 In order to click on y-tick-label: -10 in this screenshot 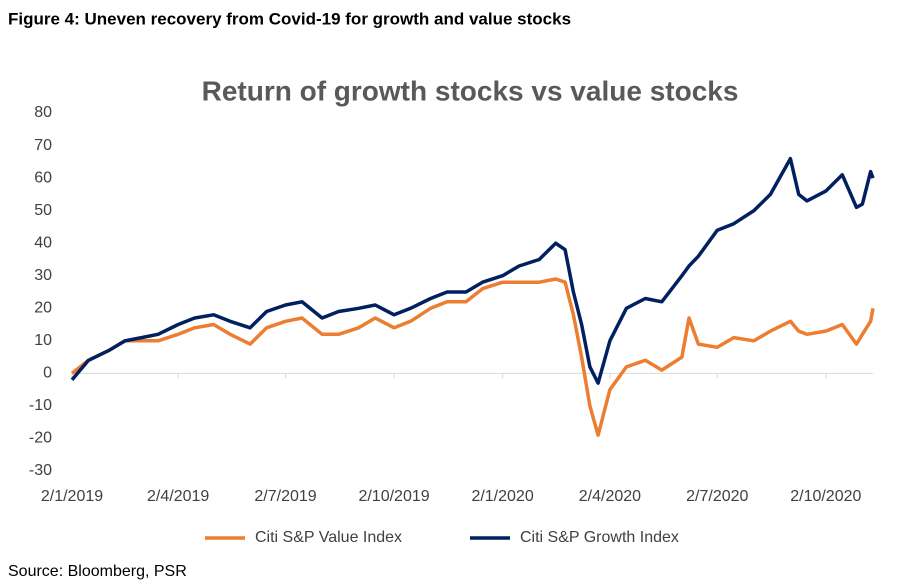, I will do `click(40, 405)`.